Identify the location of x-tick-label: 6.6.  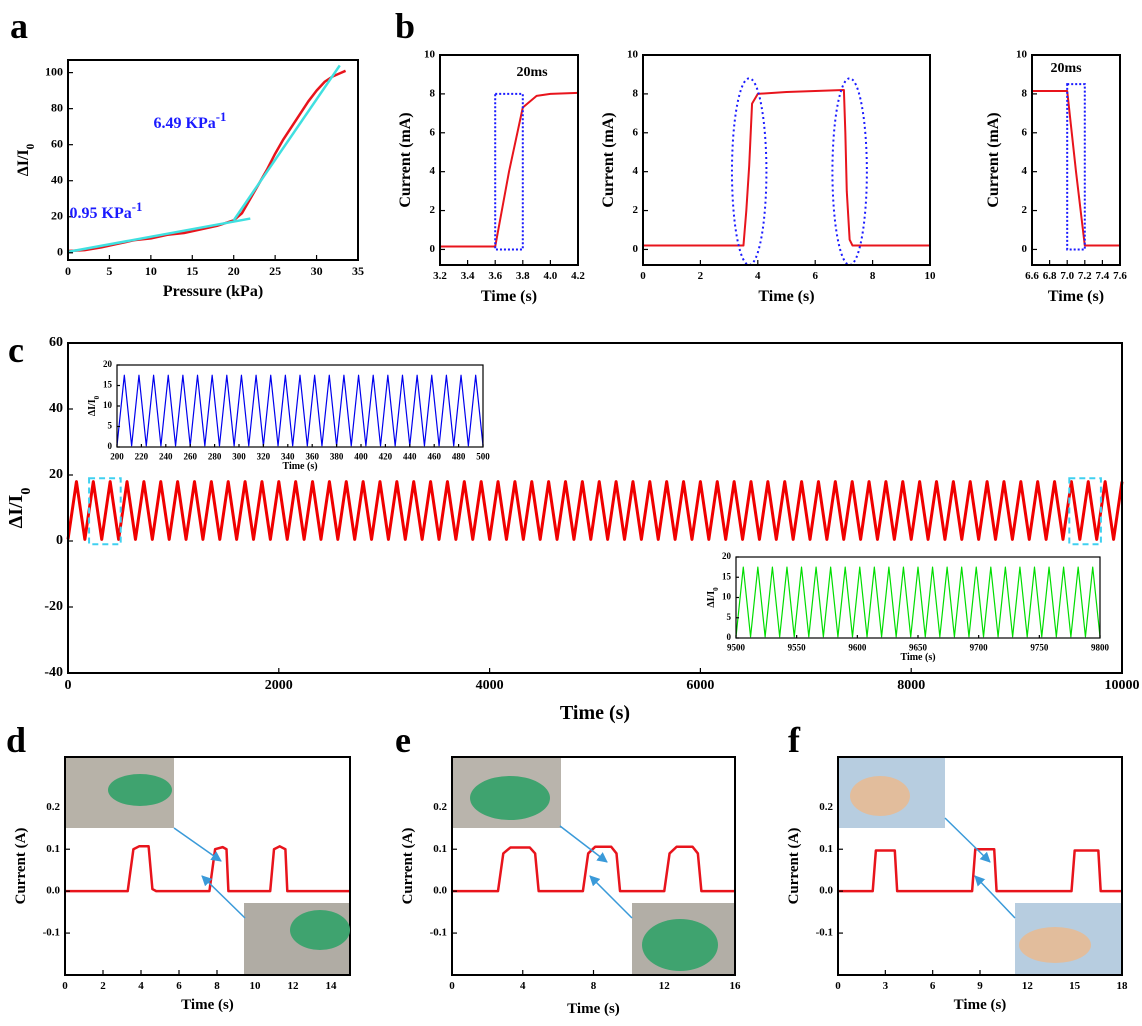
(1032, 276).